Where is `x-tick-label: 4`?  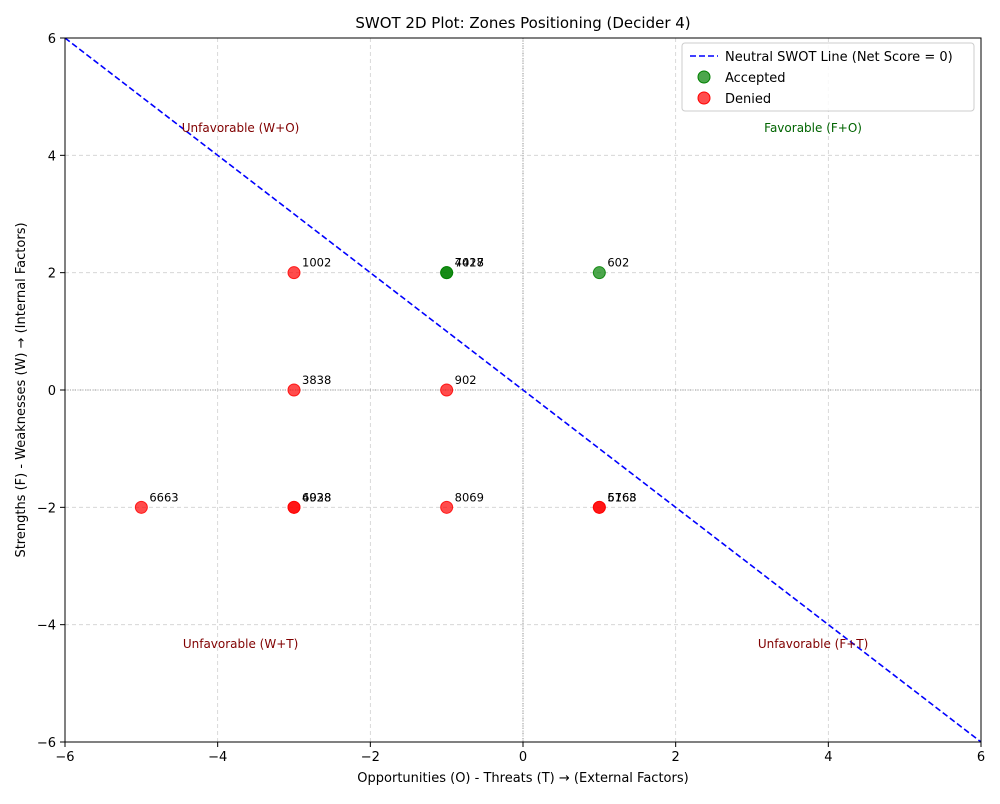 x-tick-label: 4 is located at coordinates (828, 757).